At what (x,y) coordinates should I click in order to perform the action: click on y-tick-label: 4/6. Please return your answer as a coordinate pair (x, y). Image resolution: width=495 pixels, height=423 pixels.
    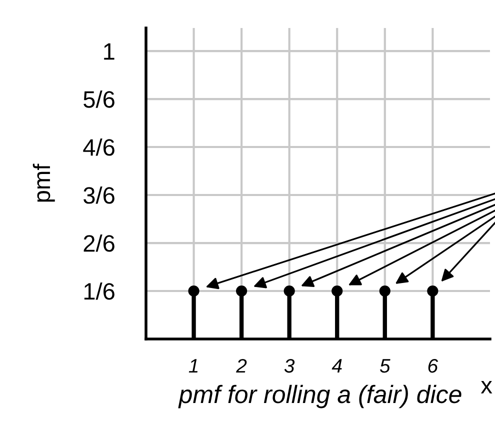
    Looking at the image, I should click on (98, 147).